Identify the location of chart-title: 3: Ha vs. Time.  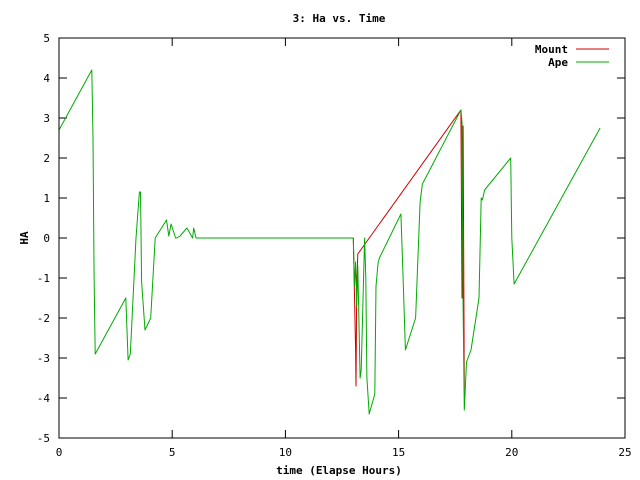
(339, 18).